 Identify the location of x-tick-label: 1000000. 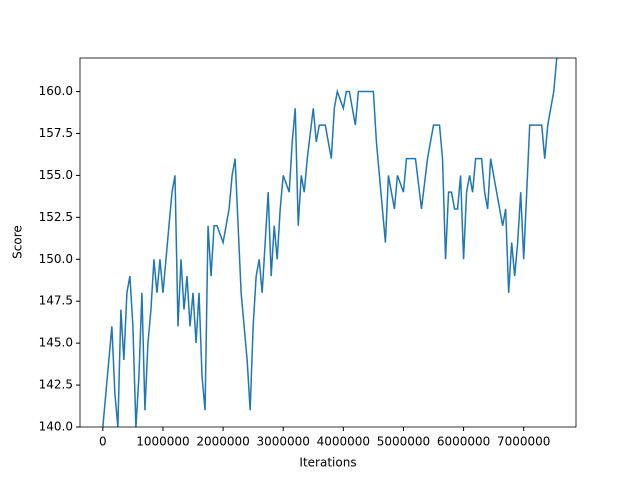
(162, 442).